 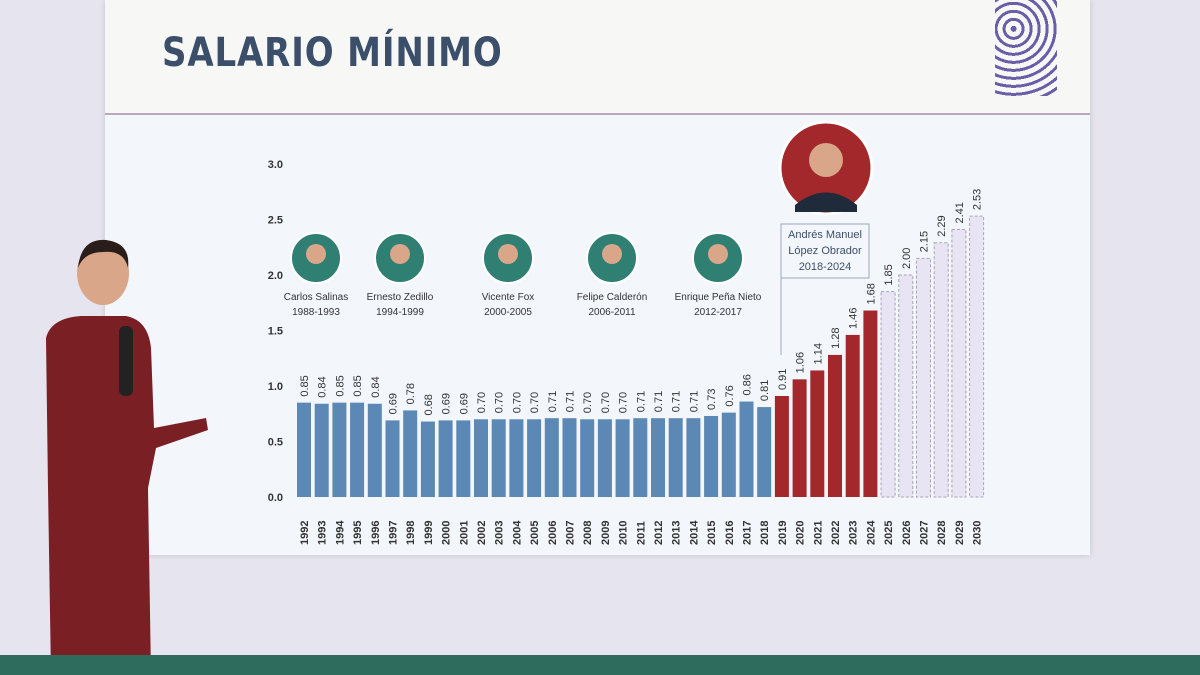 I want to click on x-tick-label: 1997, so click(x=394, y=533).